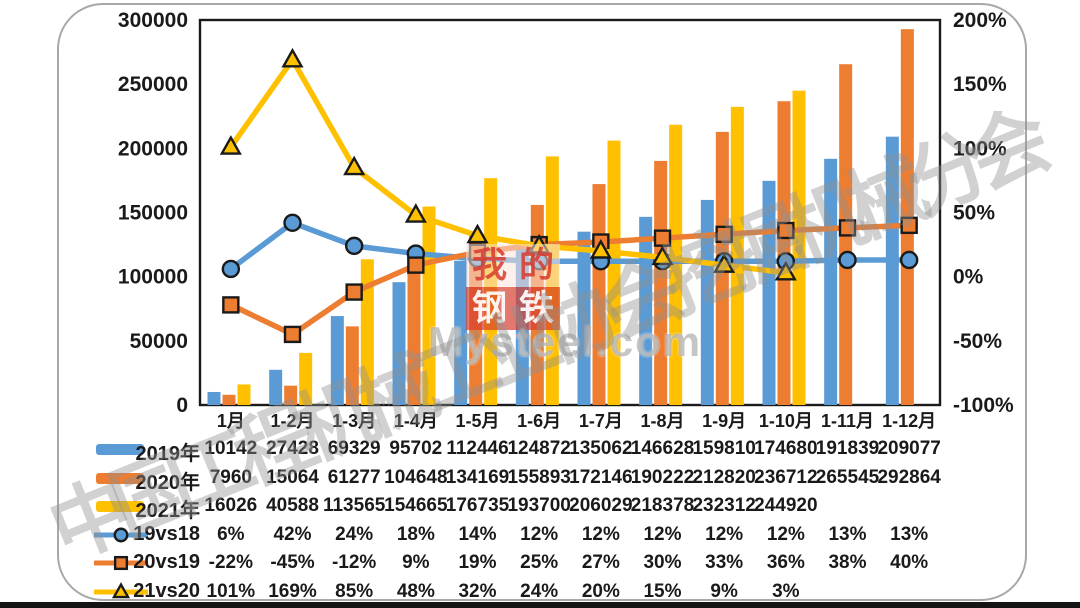  Describe the element at coordinates (662, 591) in the screenshot. I see `table-cell: 15%` at that location.